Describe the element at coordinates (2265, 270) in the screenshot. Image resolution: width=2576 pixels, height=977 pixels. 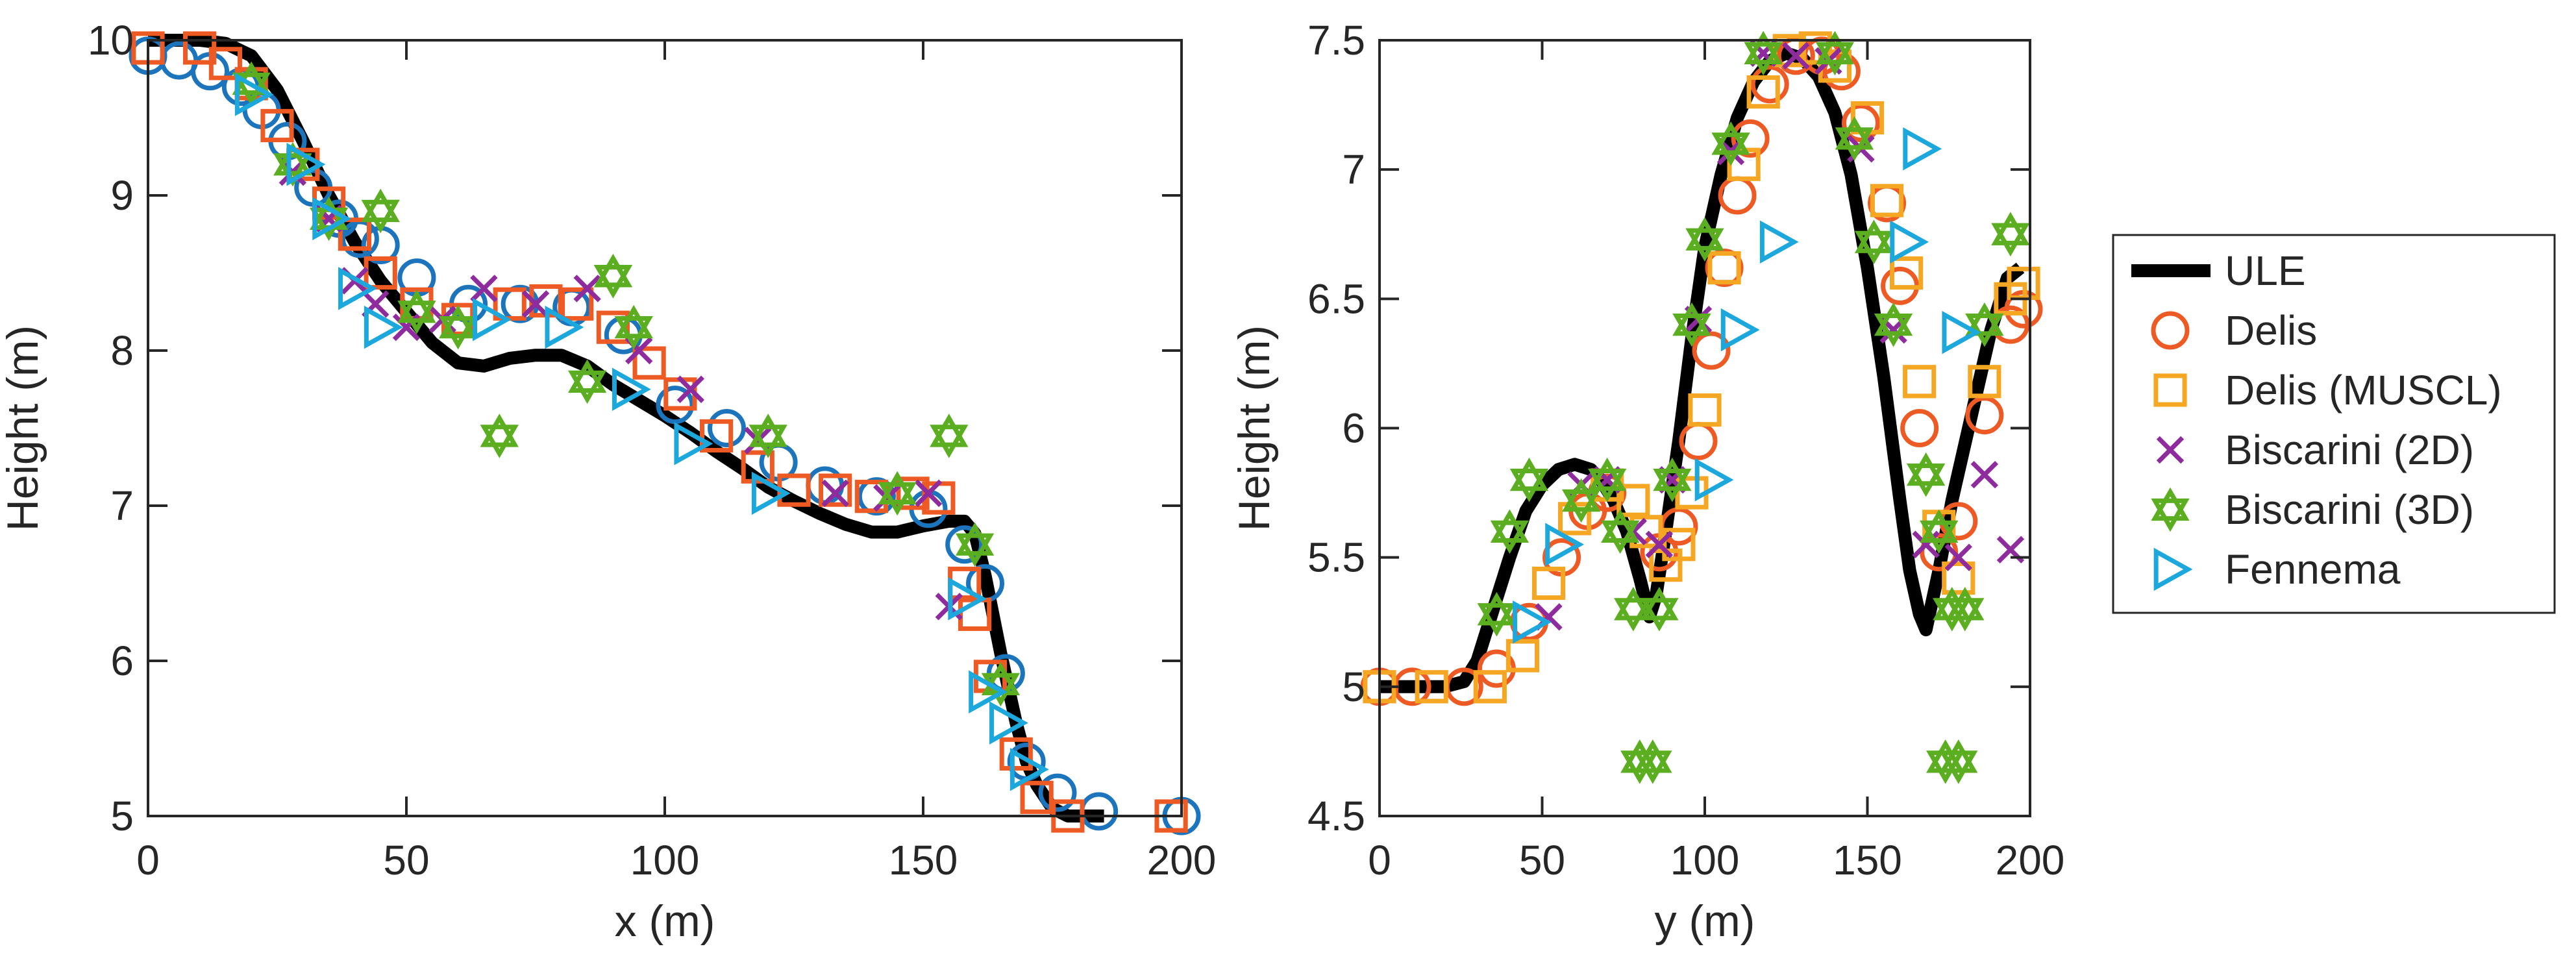
I see `legend-label: ULE` at that location.